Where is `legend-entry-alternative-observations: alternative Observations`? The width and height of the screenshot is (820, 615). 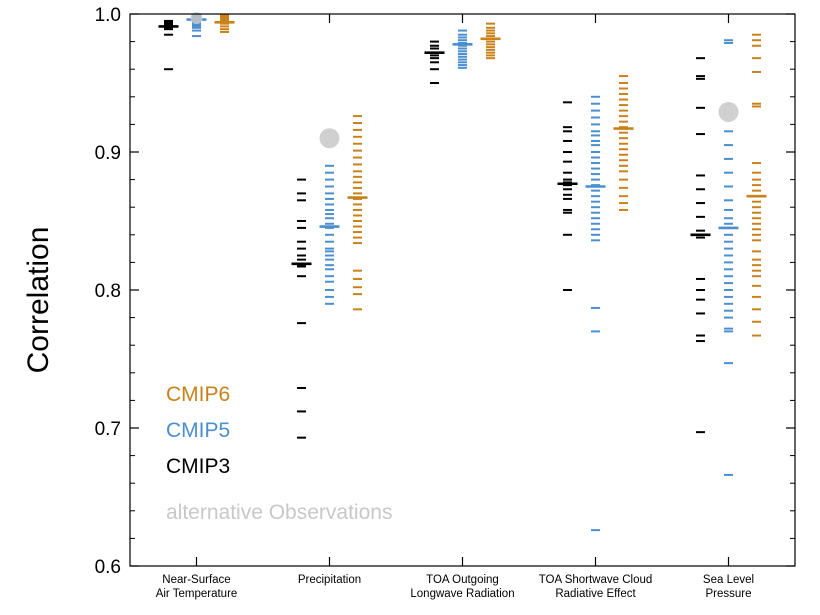
legend-entry-alternative-observations: alternative Observations is located at coordinates (279, 512).